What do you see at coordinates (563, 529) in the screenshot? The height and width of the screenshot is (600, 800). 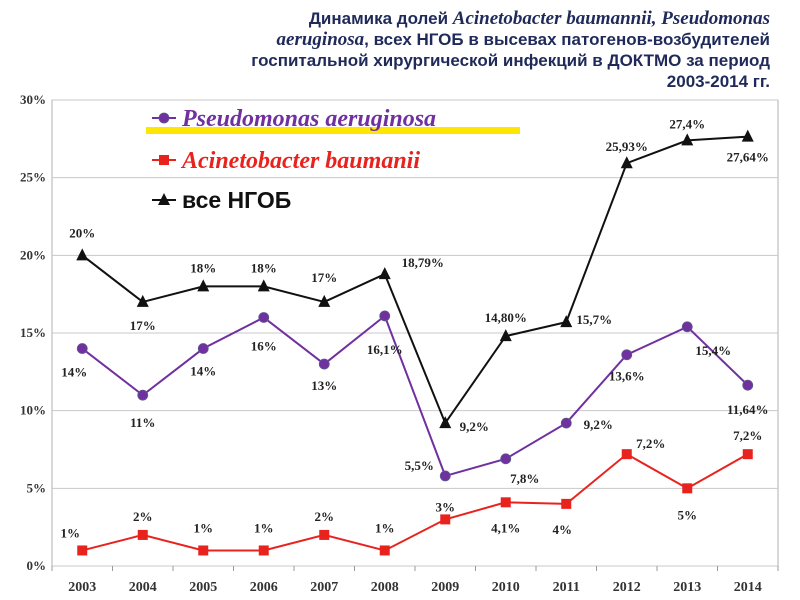 I see `data-label-acinetobacter: 4%` at bounding box center [563, 529].